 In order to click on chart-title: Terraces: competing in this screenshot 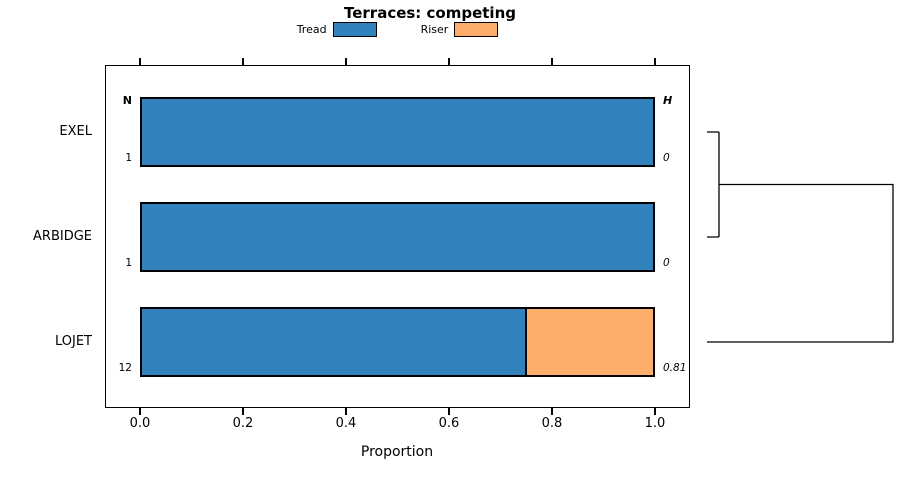, I will do `click(429, 13)`.